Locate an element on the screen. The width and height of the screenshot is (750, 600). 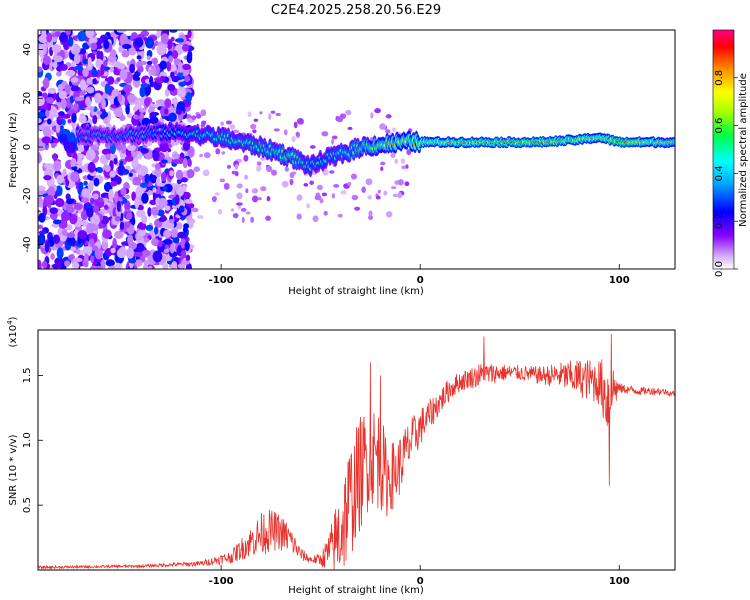
spectrogram-x-tick-label: 100 is located at coordinates (619, 280).